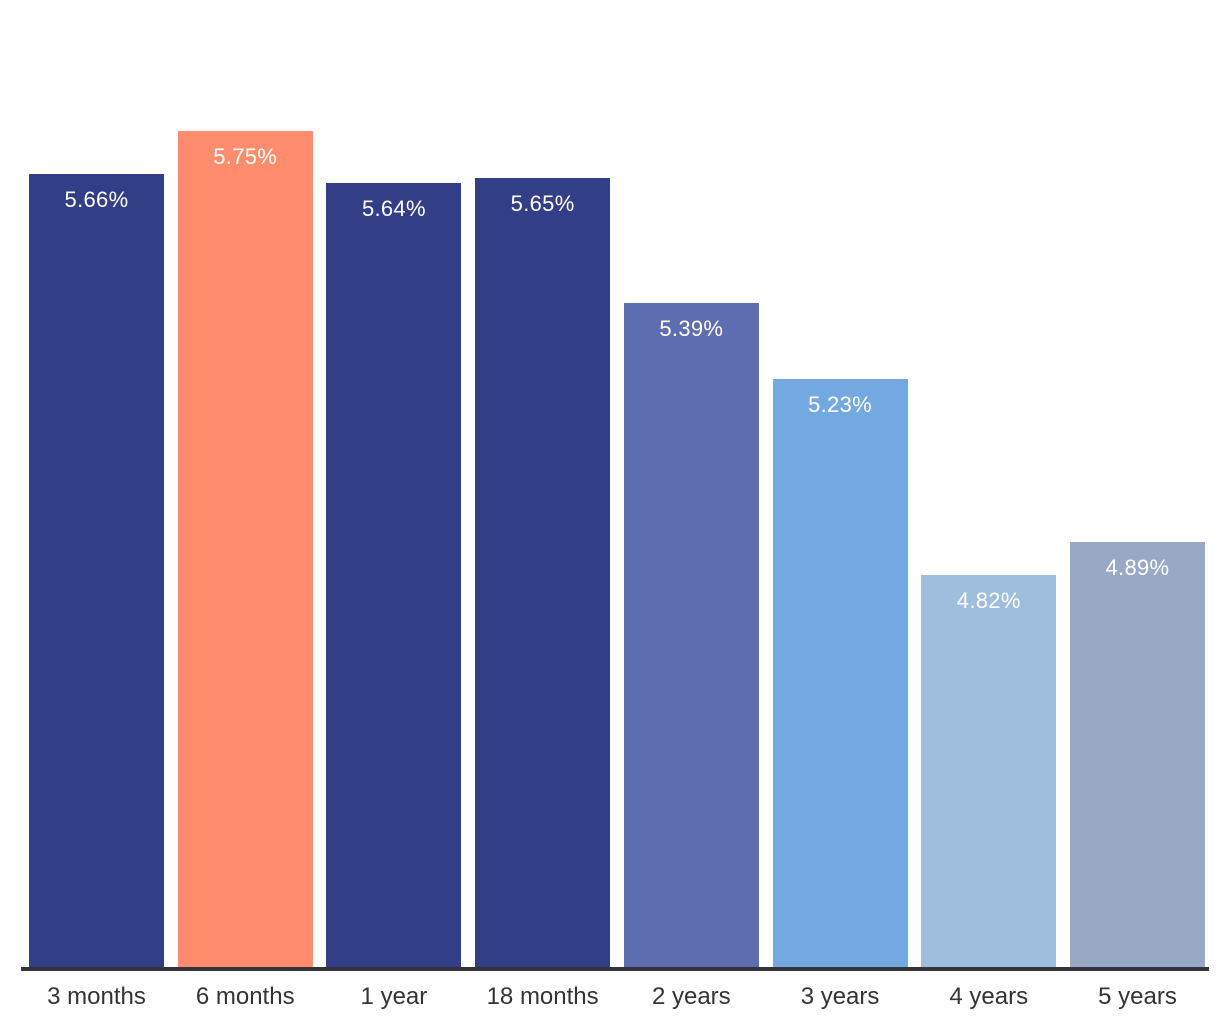 The height and width of the screenshot is (1020, 1220). I want to click on bar-3-months: 5.66%, so click(96, 570).